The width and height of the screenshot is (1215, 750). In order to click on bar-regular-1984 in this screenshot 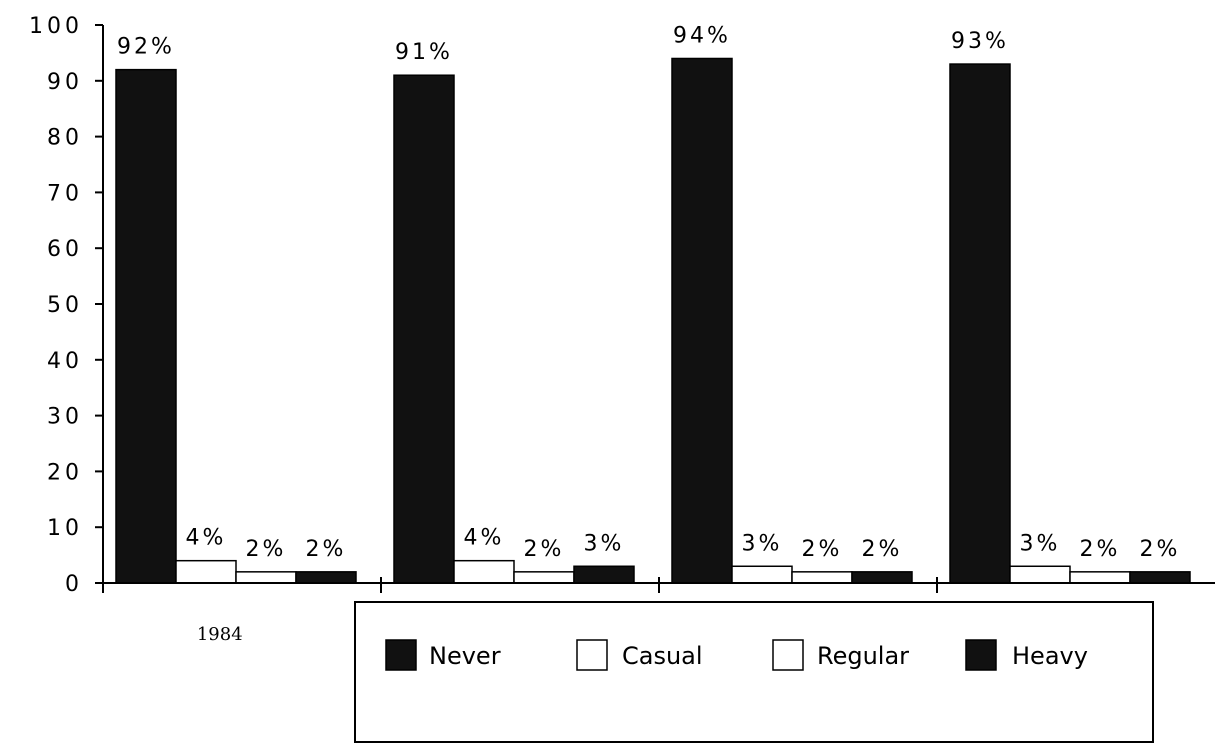, I will do `click(266, 577)`.